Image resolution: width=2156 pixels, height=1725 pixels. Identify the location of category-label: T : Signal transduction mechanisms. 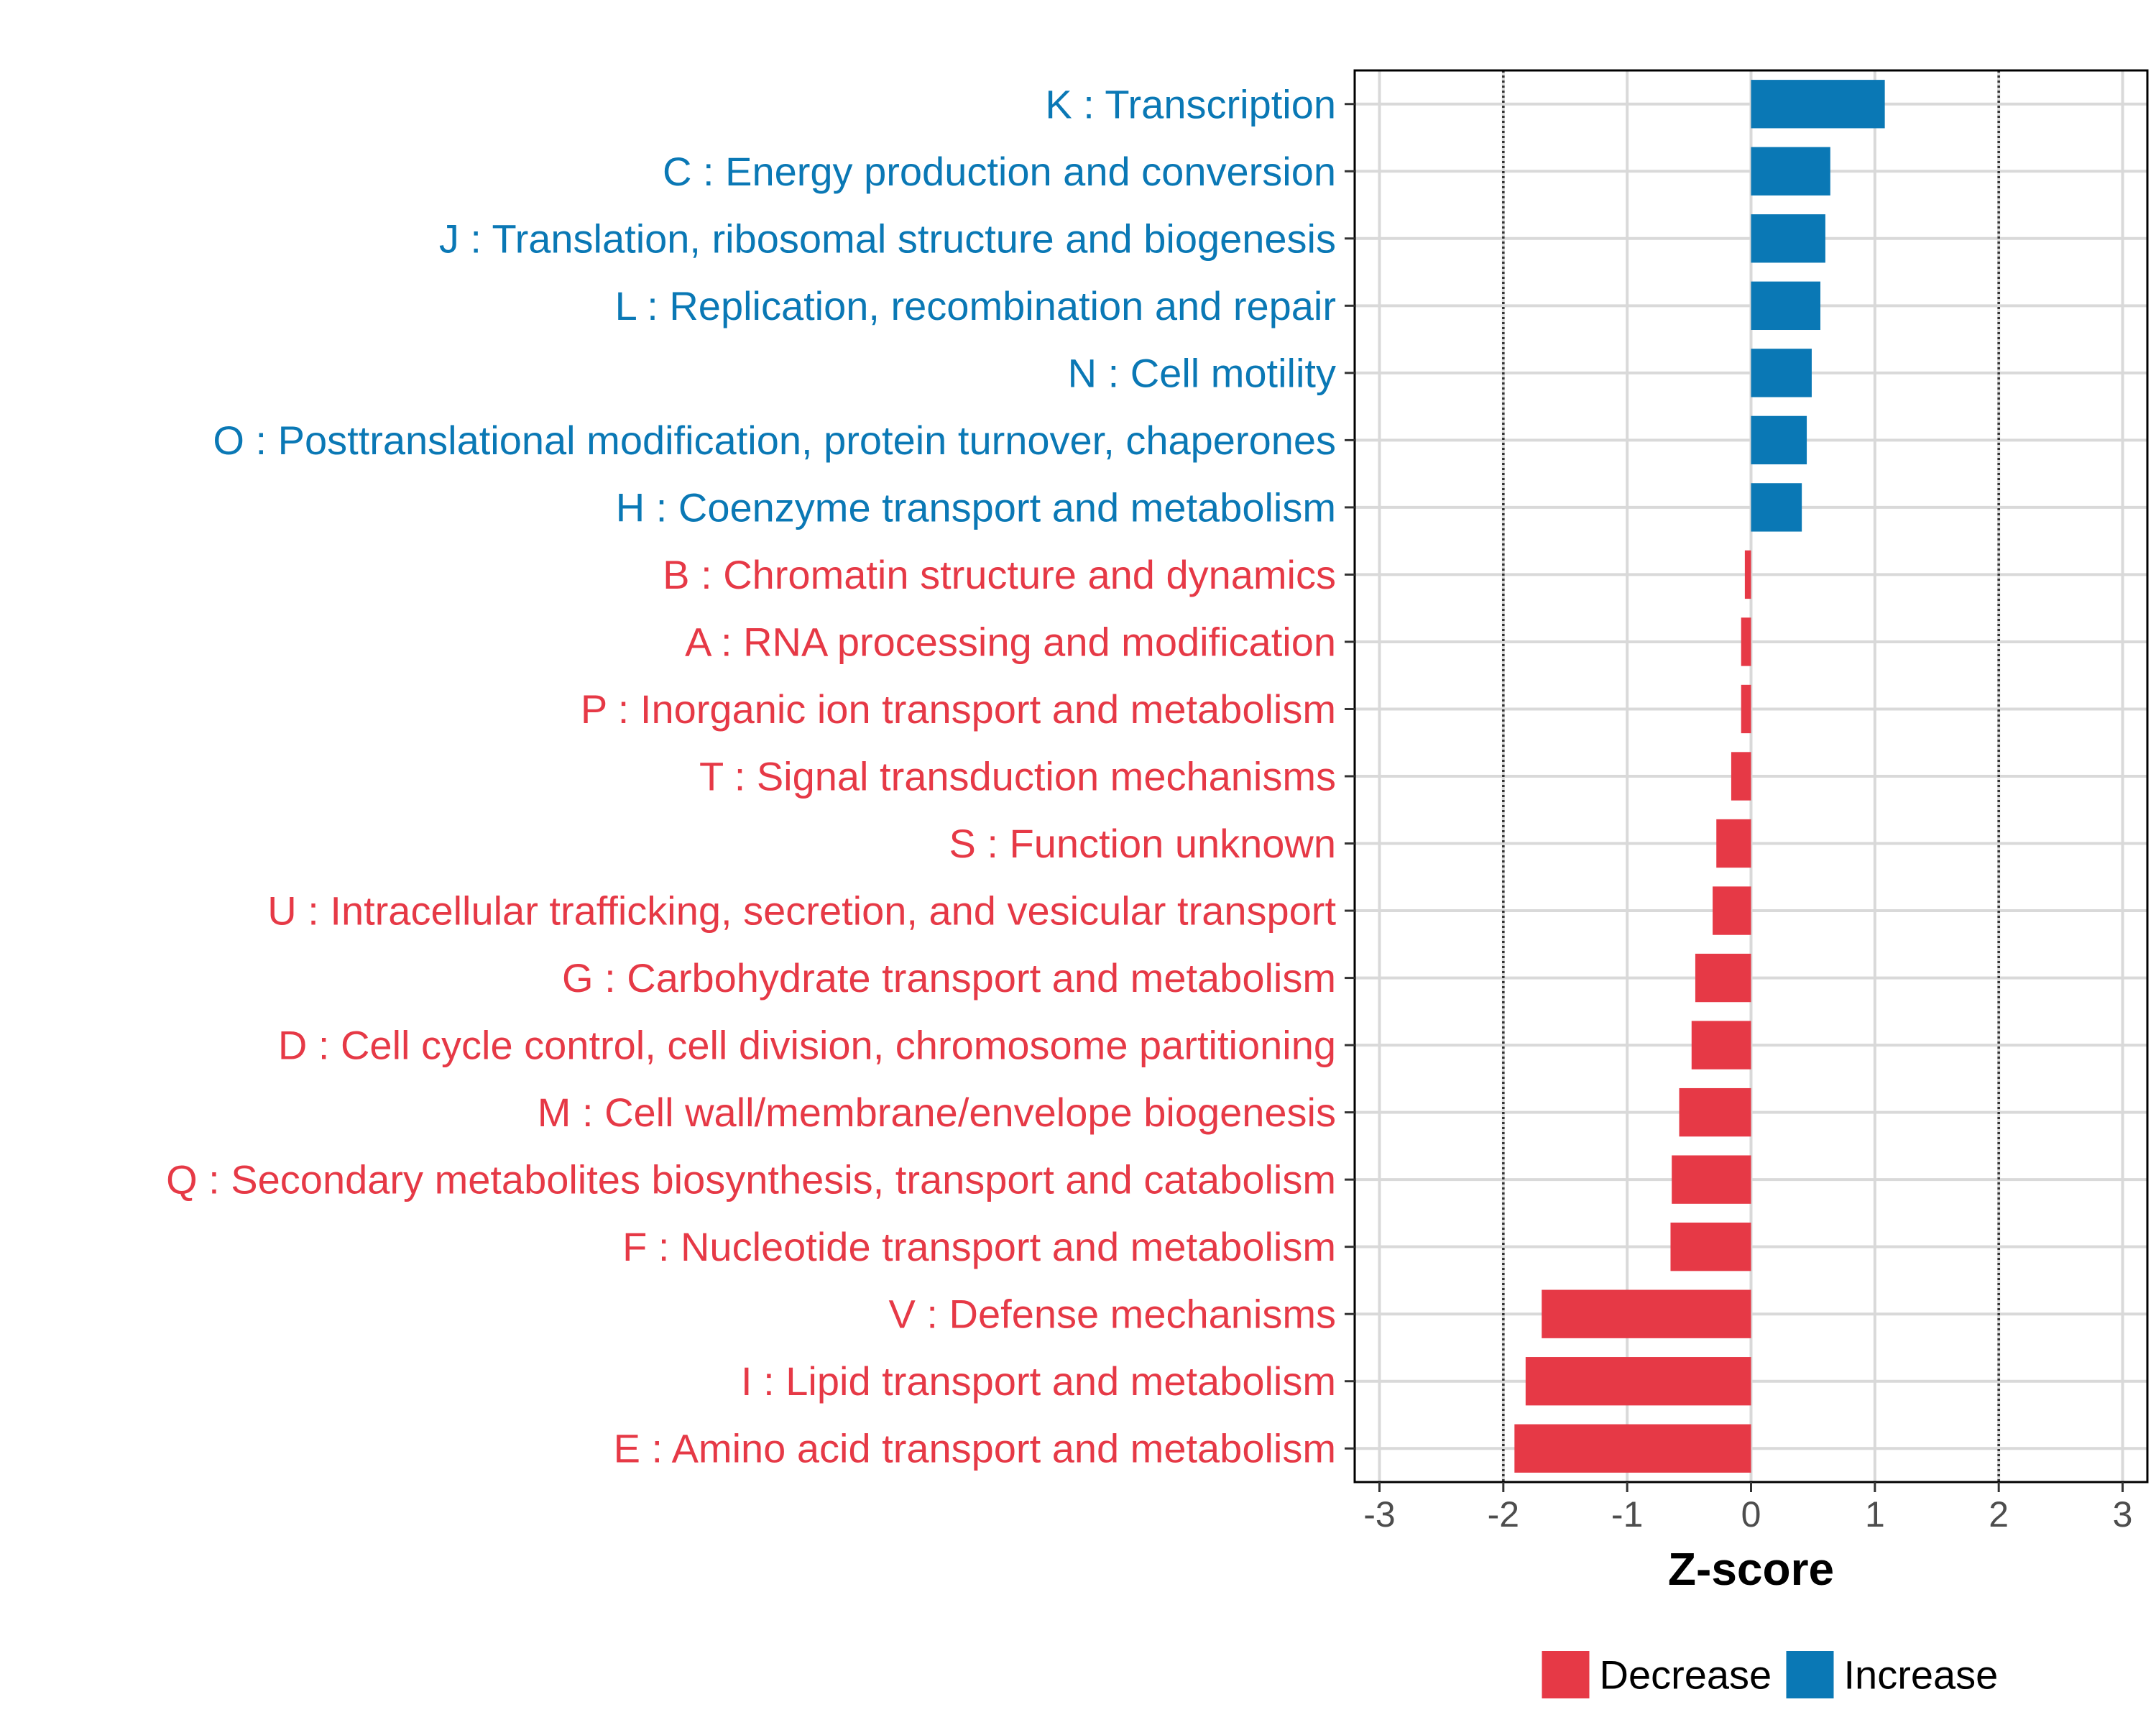
(1017, 776).